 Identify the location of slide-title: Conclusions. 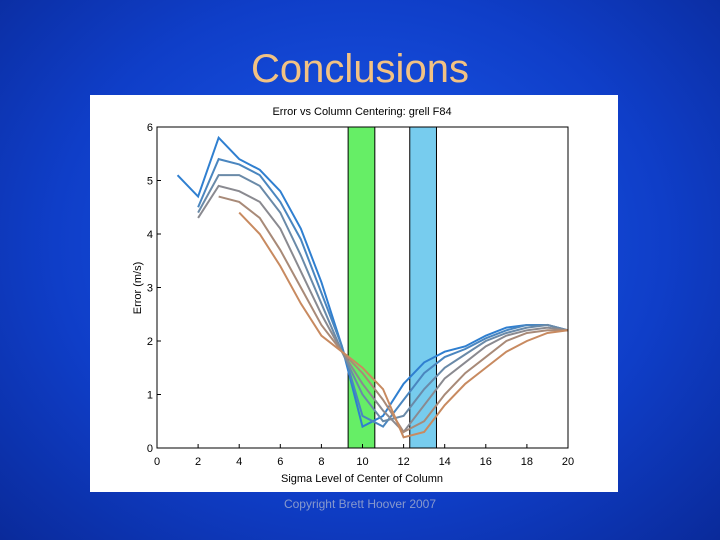
(360, 69).